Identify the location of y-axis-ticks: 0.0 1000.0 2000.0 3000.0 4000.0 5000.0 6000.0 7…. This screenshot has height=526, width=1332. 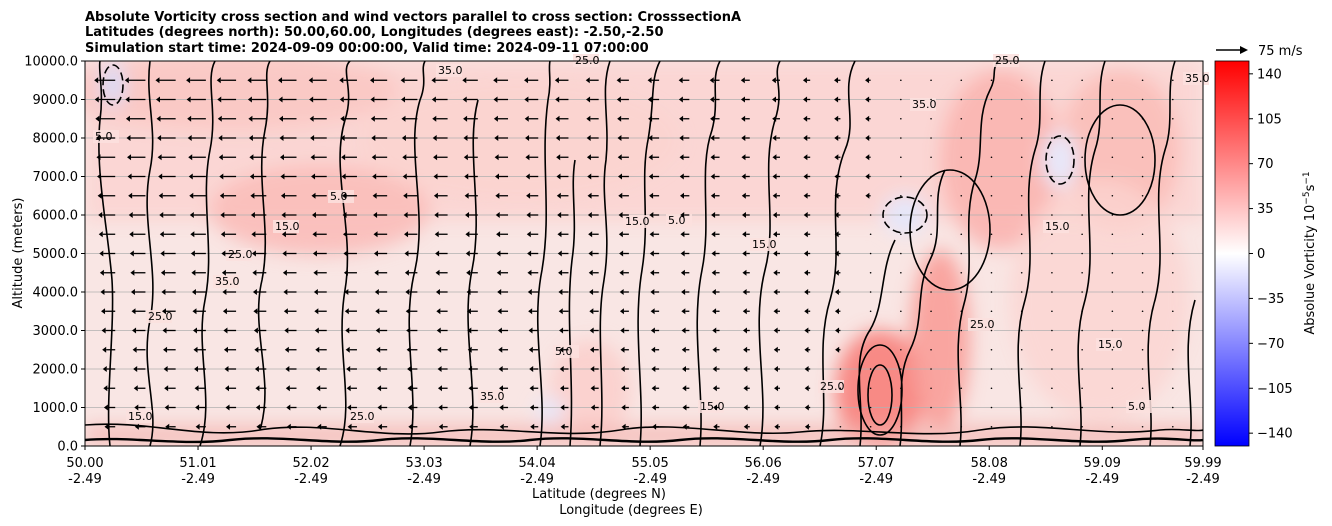
(54, 255).